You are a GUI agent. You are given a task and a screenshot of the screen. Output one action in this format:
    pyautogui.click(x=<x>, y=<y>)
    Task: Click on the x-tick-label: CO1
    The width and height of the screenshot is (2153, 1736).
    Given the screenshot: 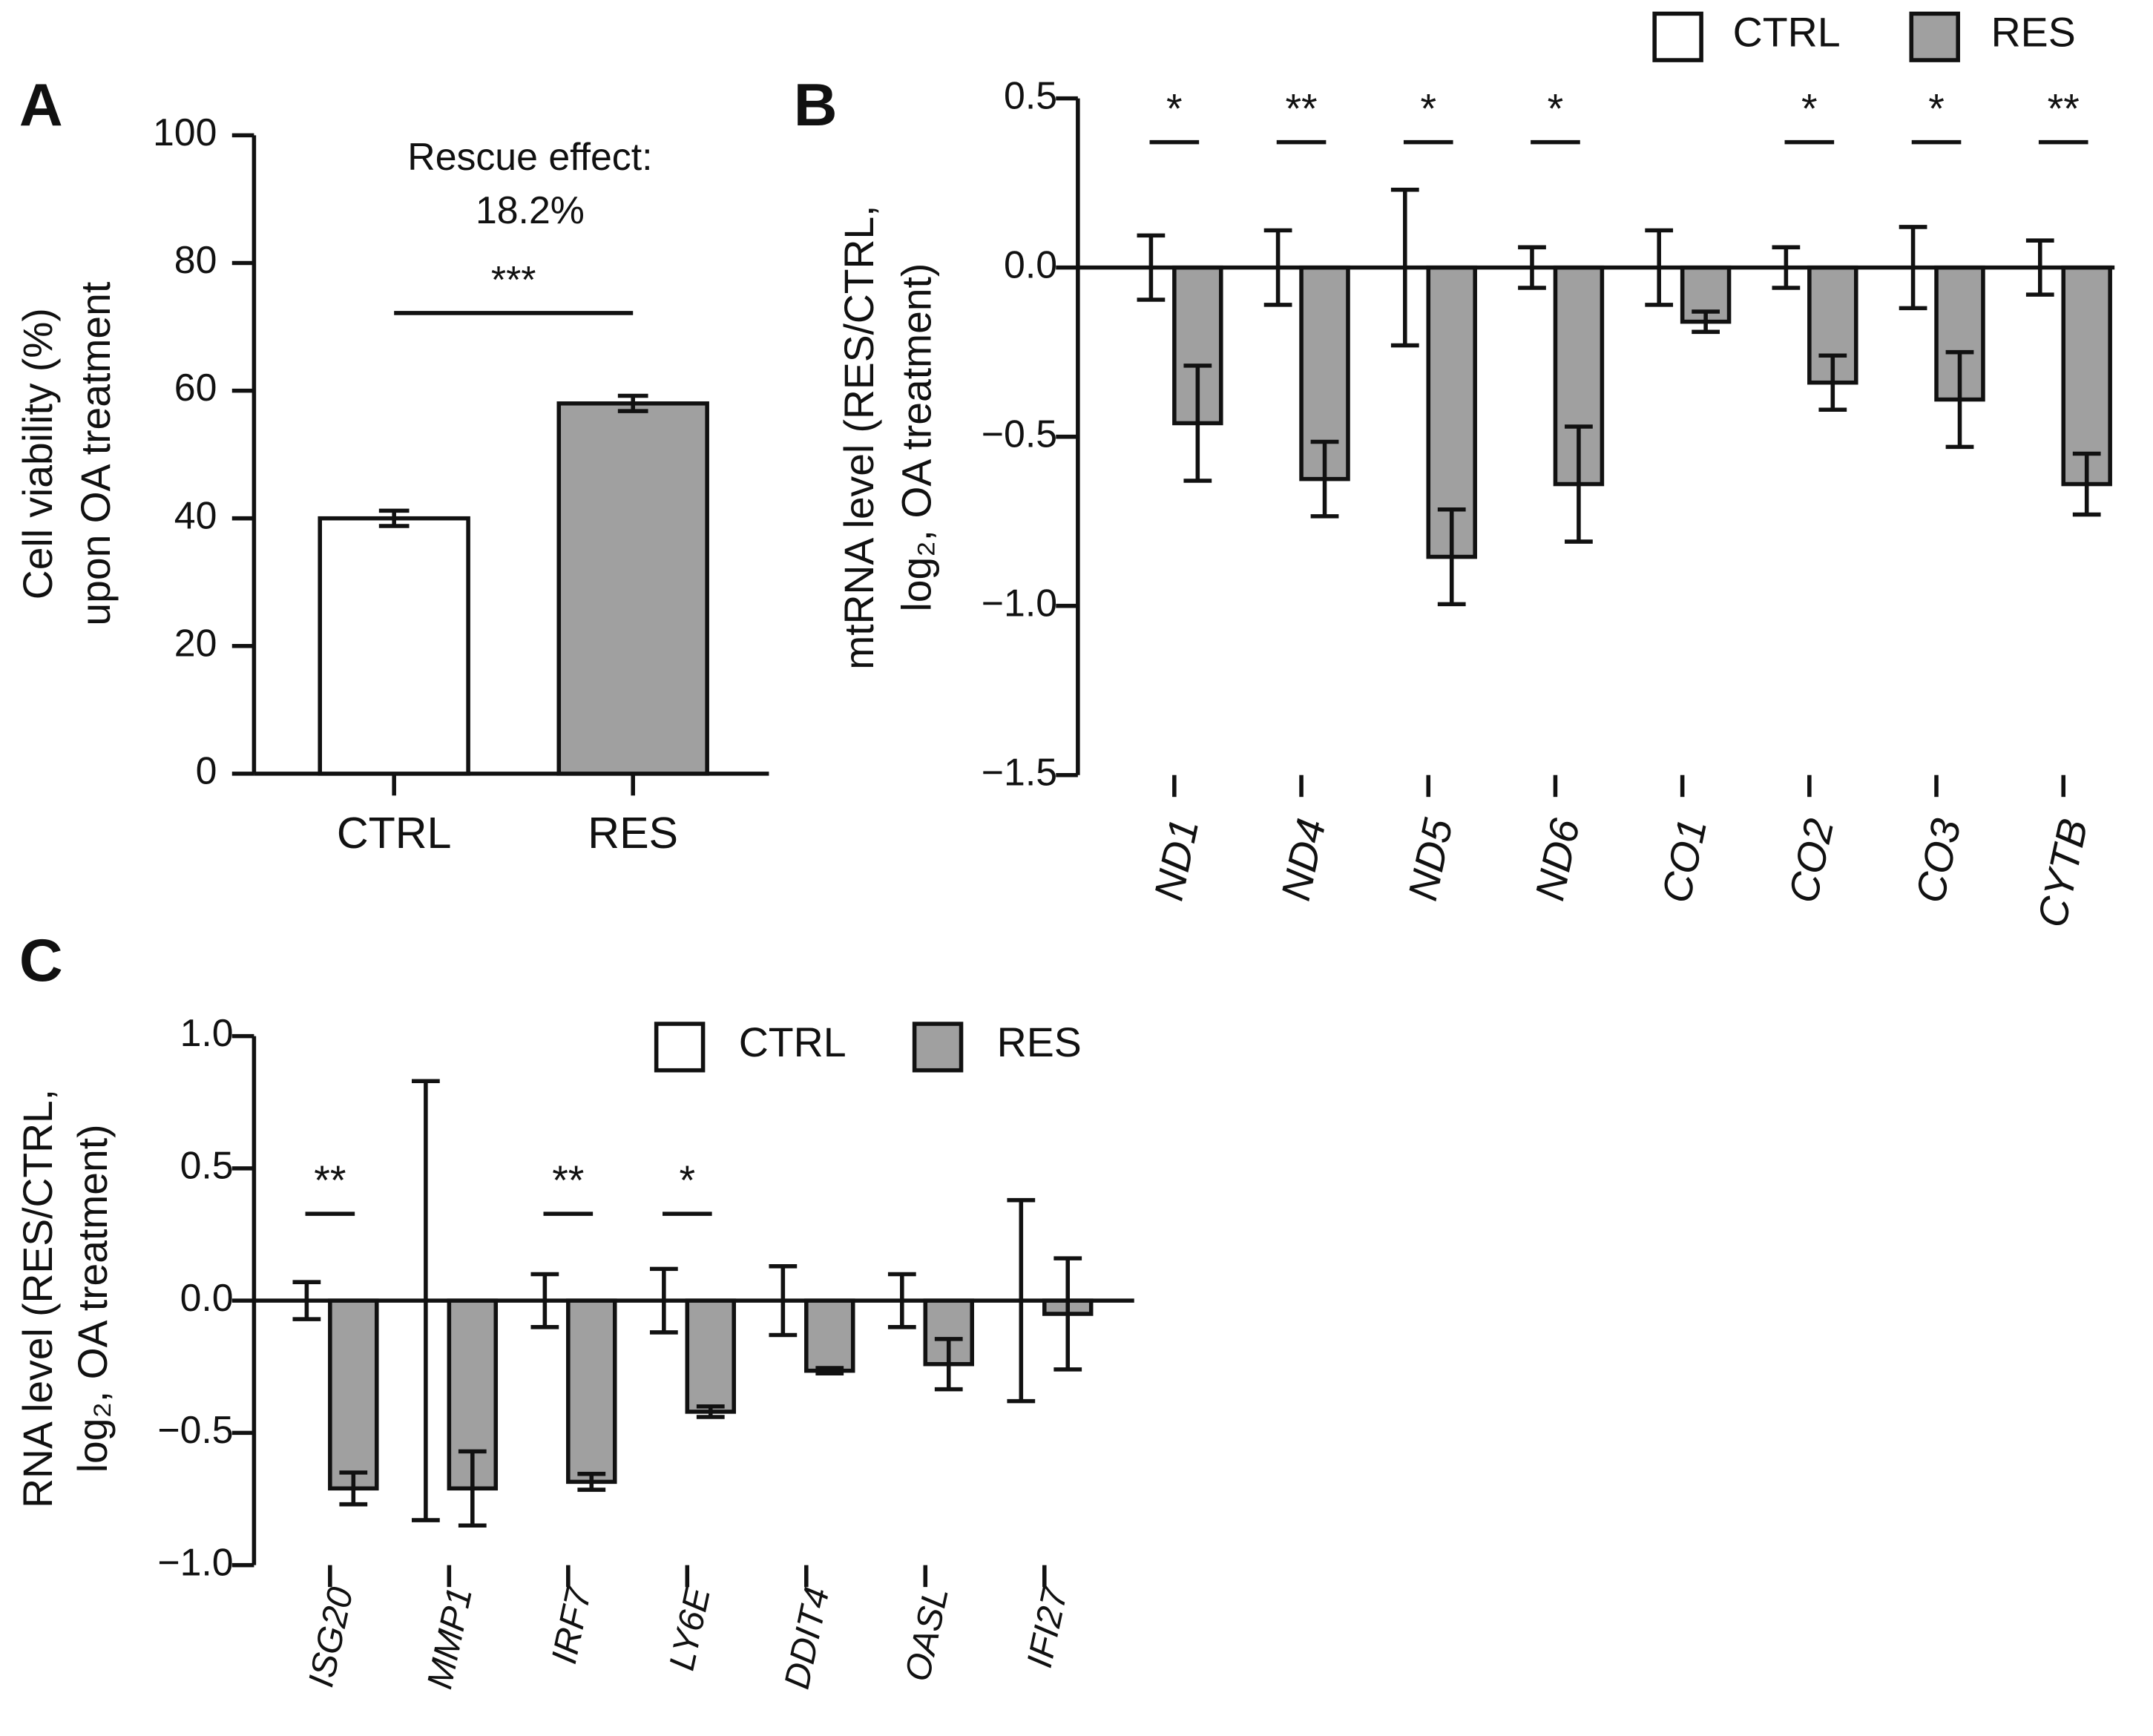 What is the action you would take?
    pyautogui.click(x=1685, y=861)
    